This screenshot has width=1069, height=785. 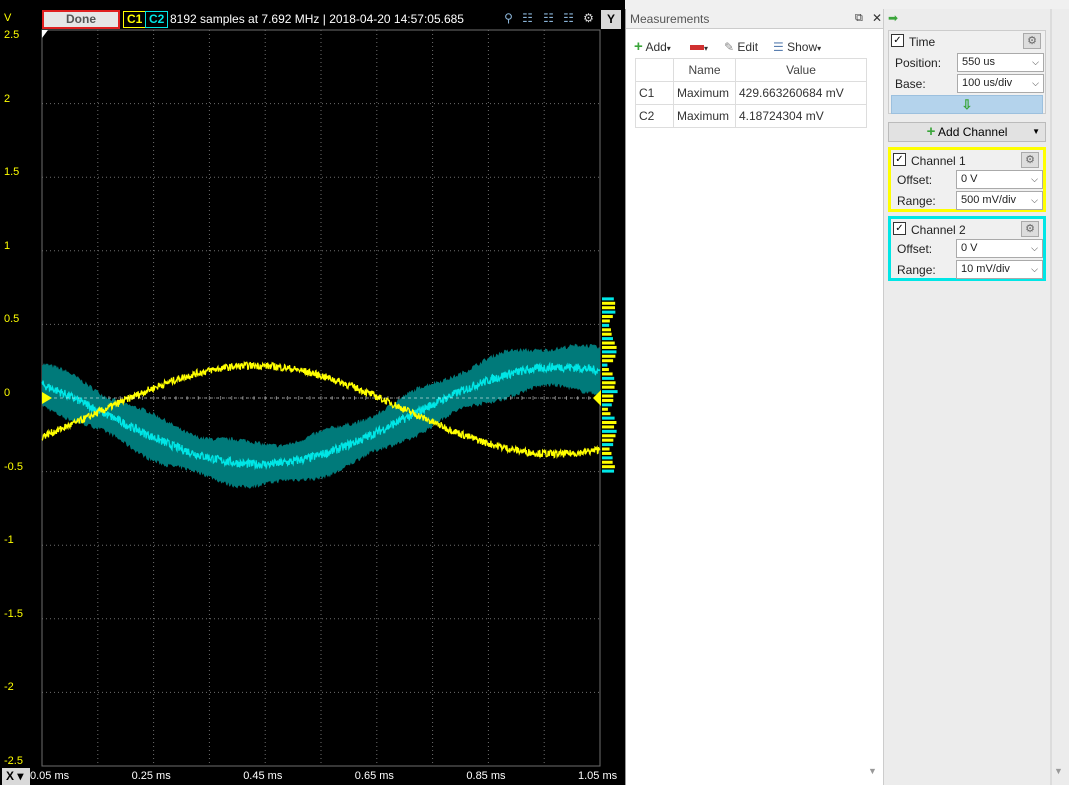 What do you see at coordinates (1030, 229) in the screenshot?
I see `channel2-gear-icon: ⚙` at bounding box center [1030, 229].